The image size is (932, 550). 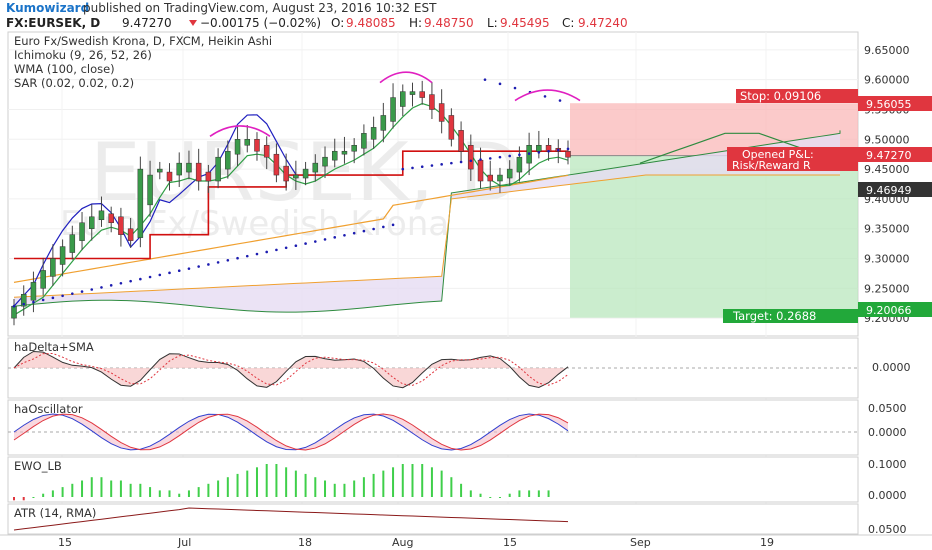 I want to click on wma-line, so click(x=291, y=228).